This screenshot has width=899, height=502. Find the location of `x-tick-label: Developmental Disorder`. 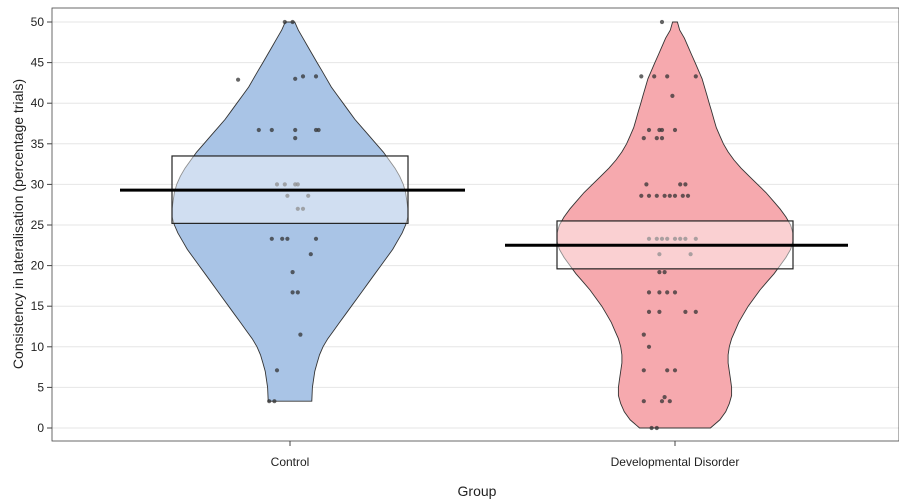

x-tick-label: Developmental Disorder is located at coordinates (675, 462).